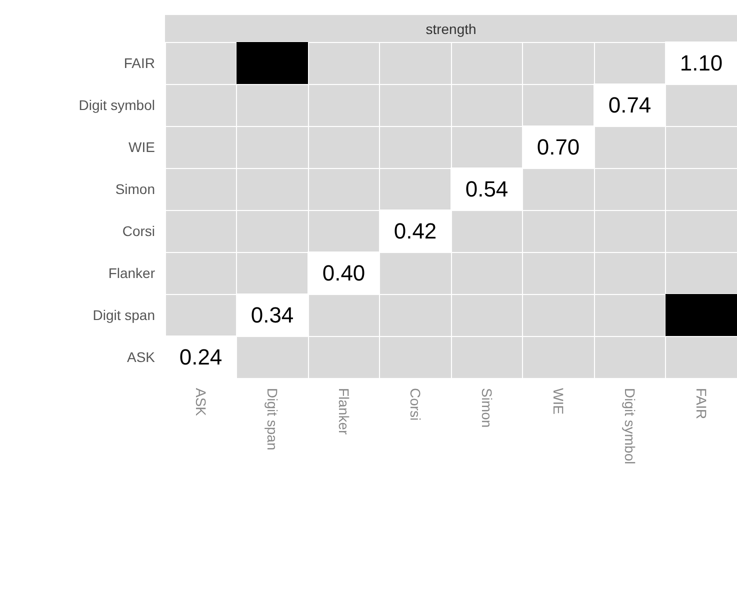 This screenshot has width=737, height=605. What do you see at coordinates (415, 231) in the screenshot?
I see `data-label: 0.42` at bounding box center [415, 231].